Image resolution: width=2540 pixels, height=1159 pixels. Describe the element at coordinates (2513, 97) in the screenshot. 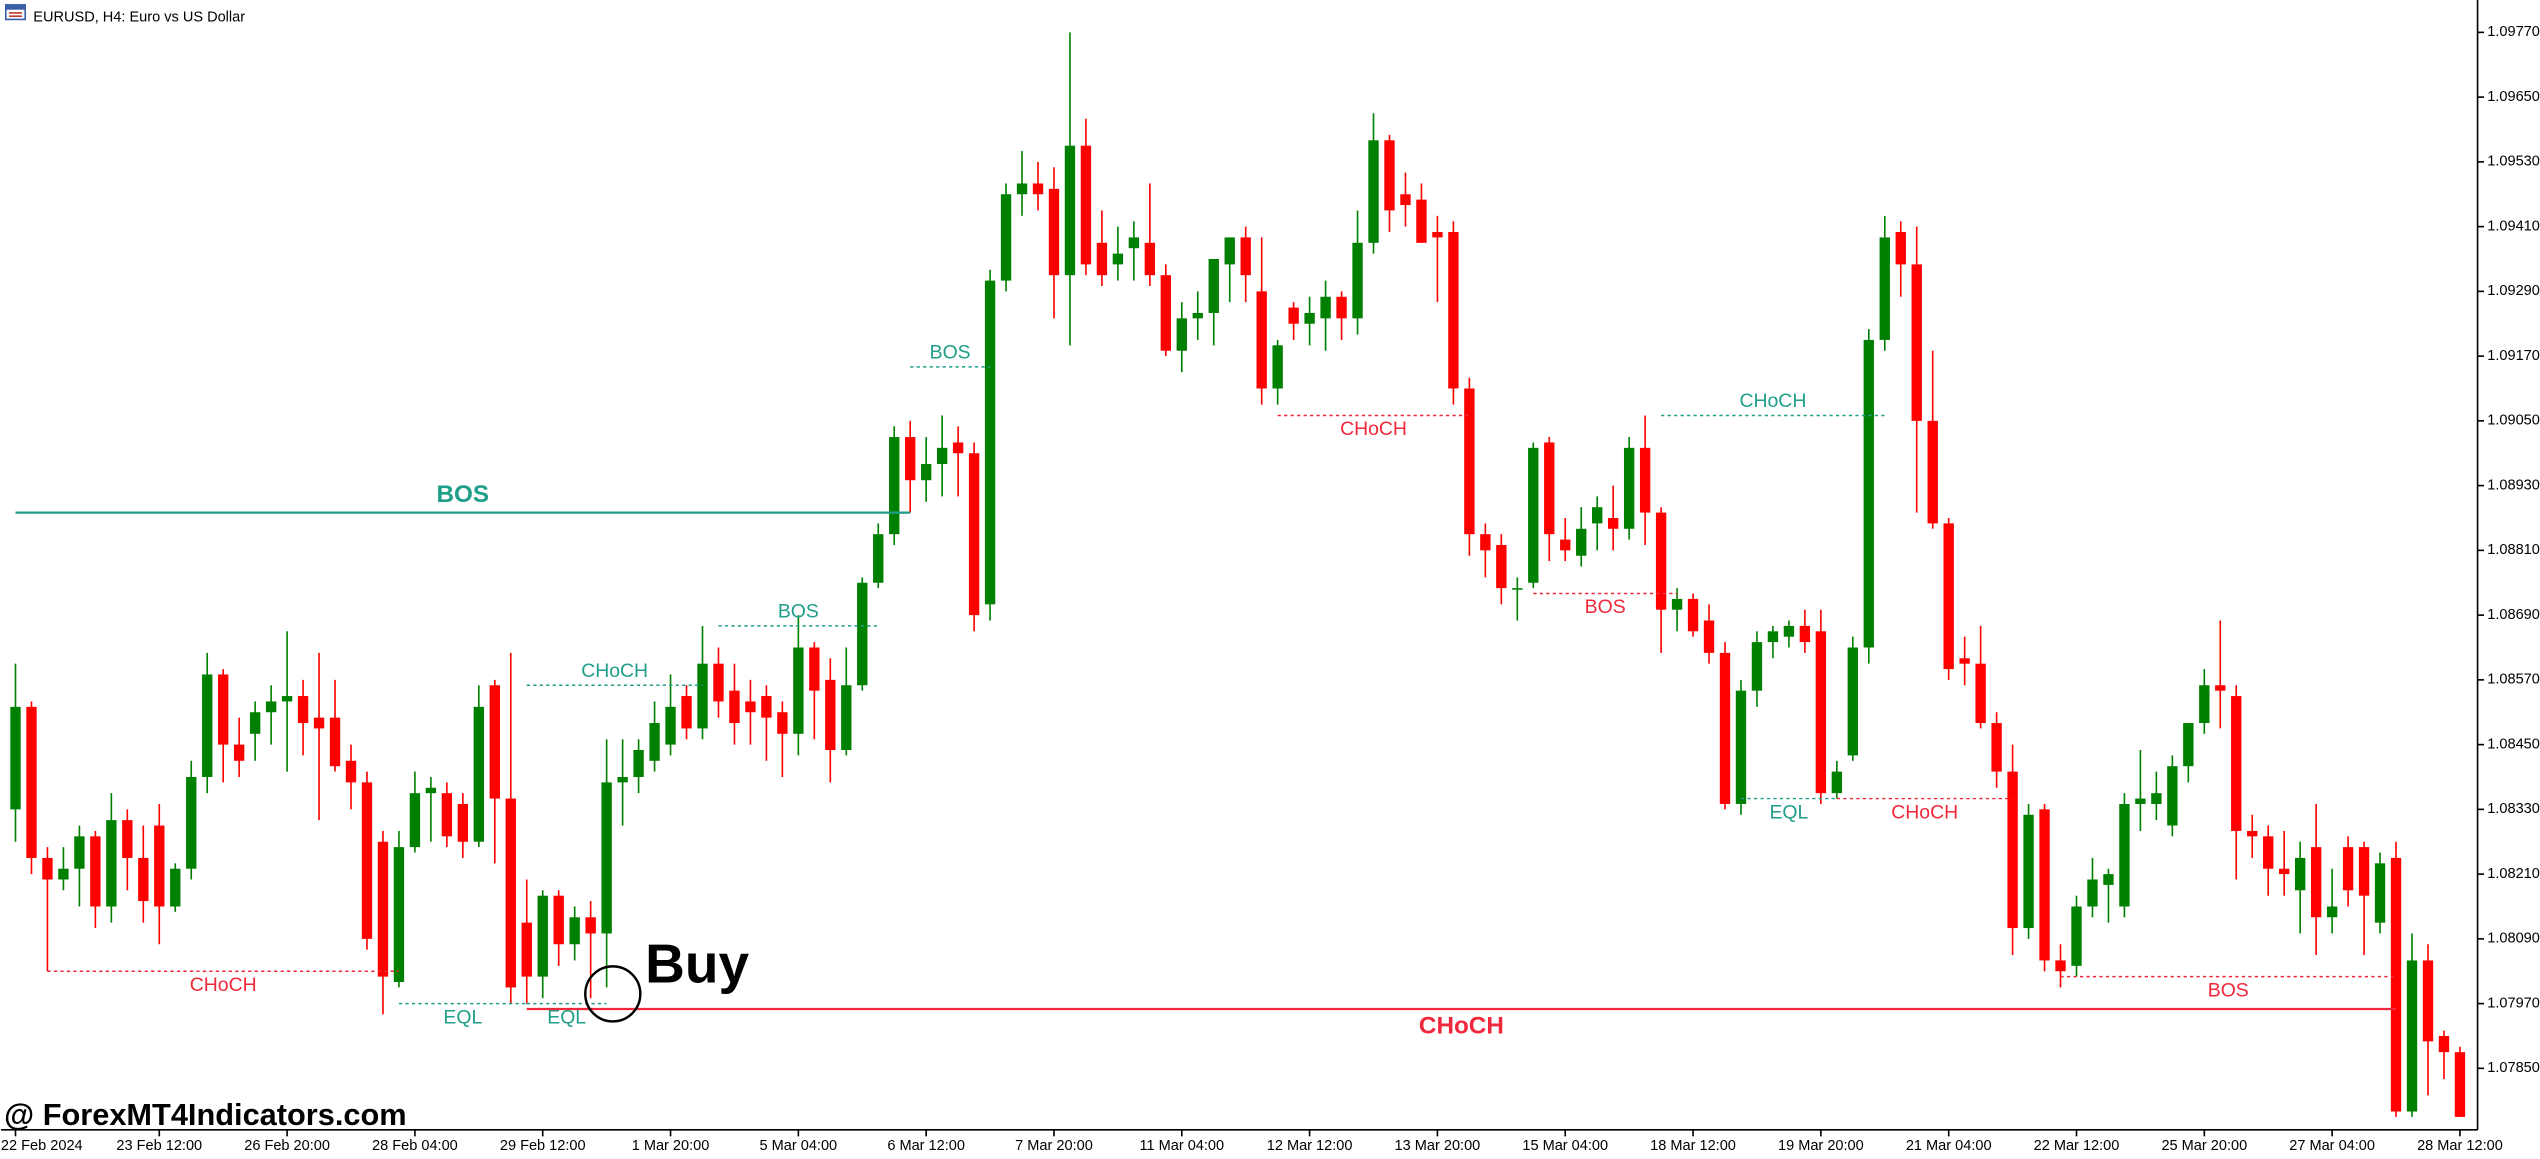

I see `y-tick-label: 1.09650` at that location.